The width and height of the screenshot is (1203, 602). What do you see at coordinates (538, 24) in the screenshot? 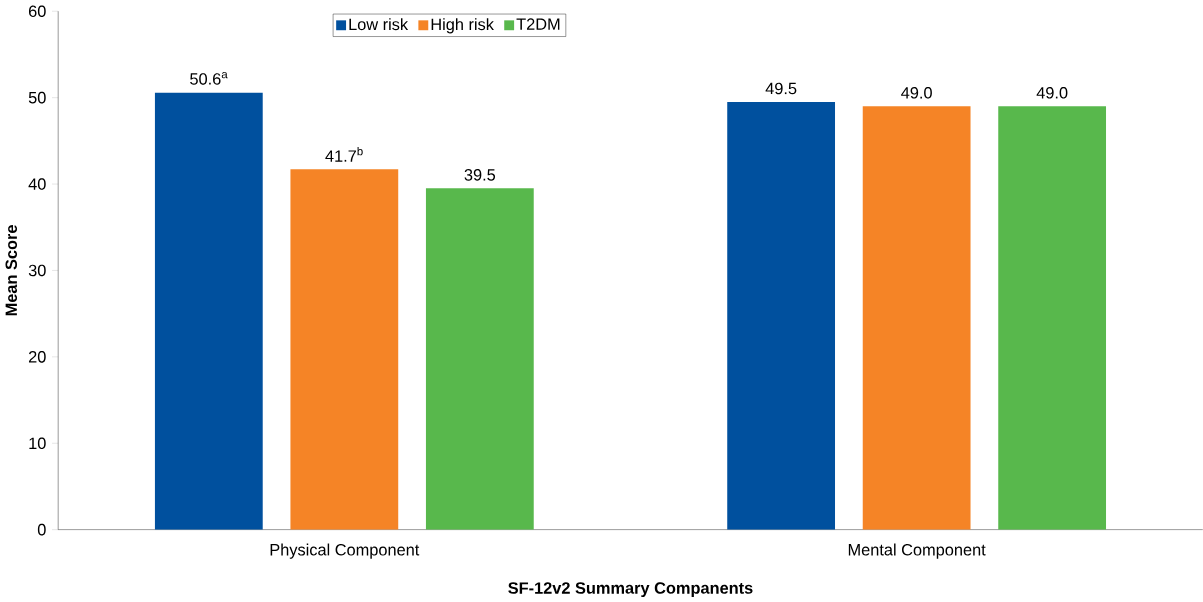
I see `legend-label: T2DM` at bounding box center [538, 24].